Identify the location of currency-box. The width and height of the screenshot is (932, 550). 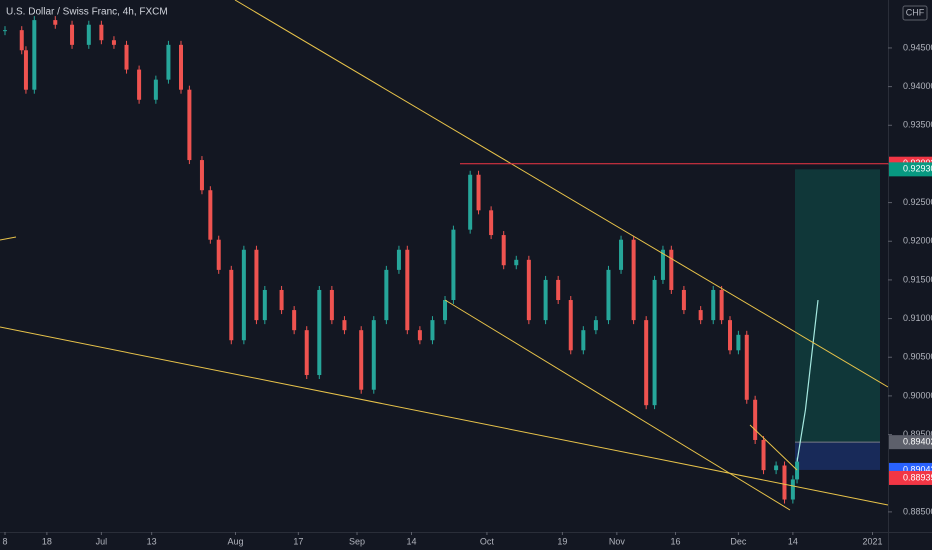
(915, 13).